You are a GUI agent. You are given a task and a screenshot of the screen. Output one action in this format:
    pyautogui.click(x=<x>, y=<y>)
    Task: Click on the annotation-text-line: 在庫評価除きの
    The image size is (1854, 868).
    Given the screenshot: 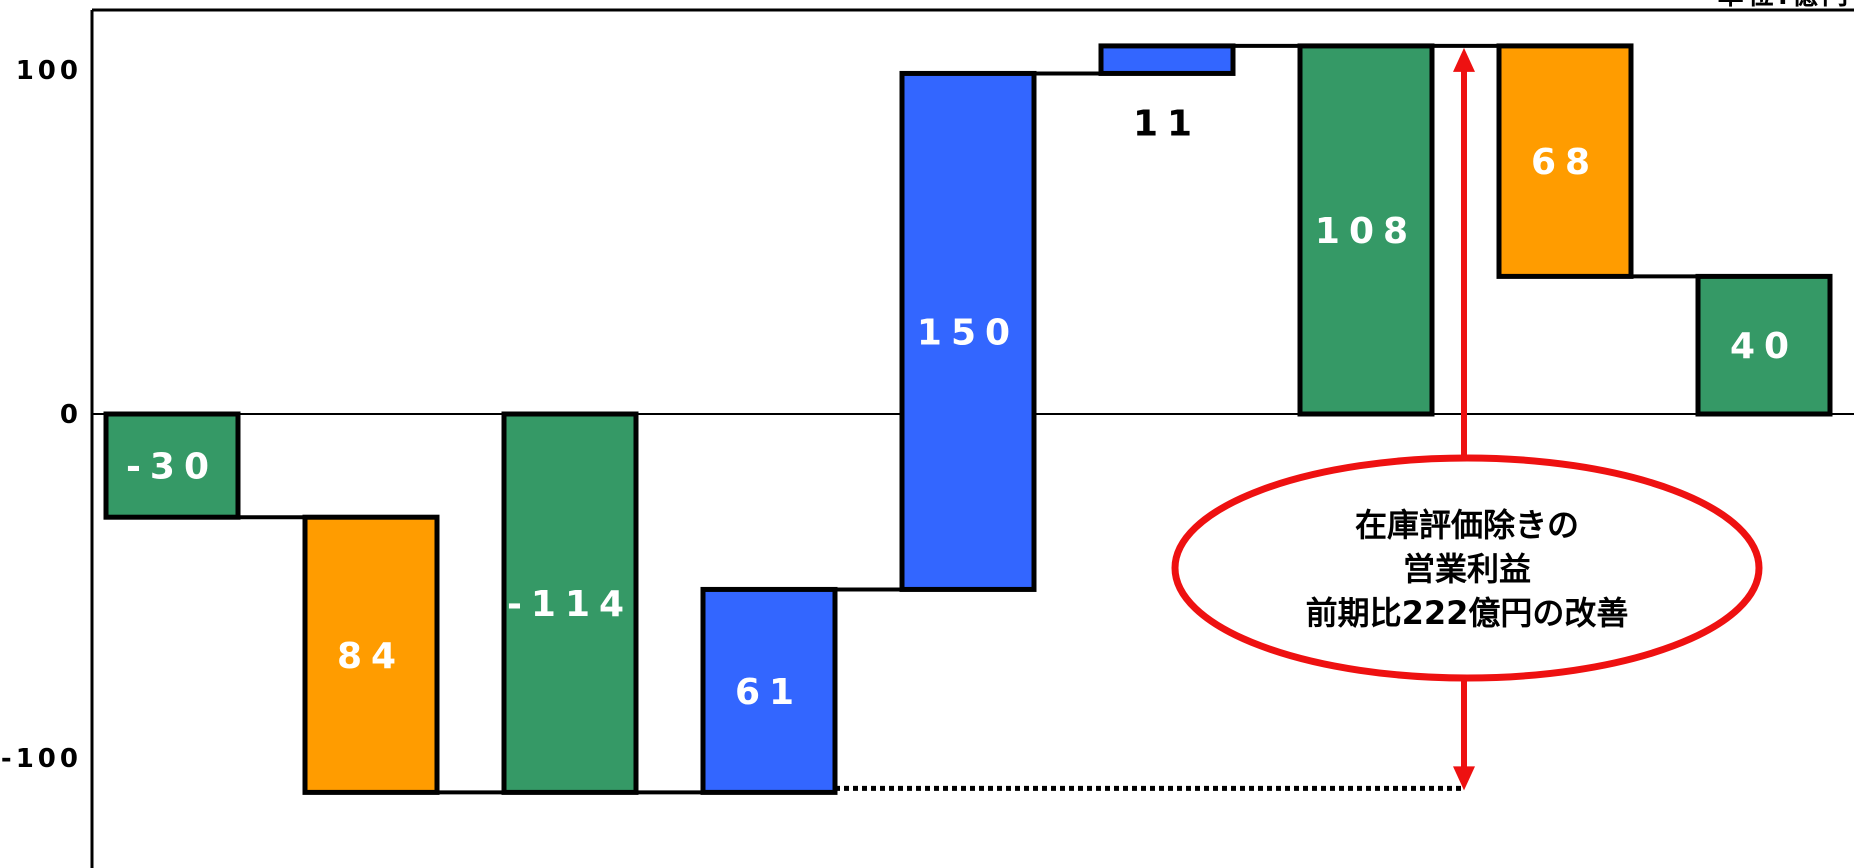 What is the action you would take?
    pyautogui.click(x=1467, y=525)
    